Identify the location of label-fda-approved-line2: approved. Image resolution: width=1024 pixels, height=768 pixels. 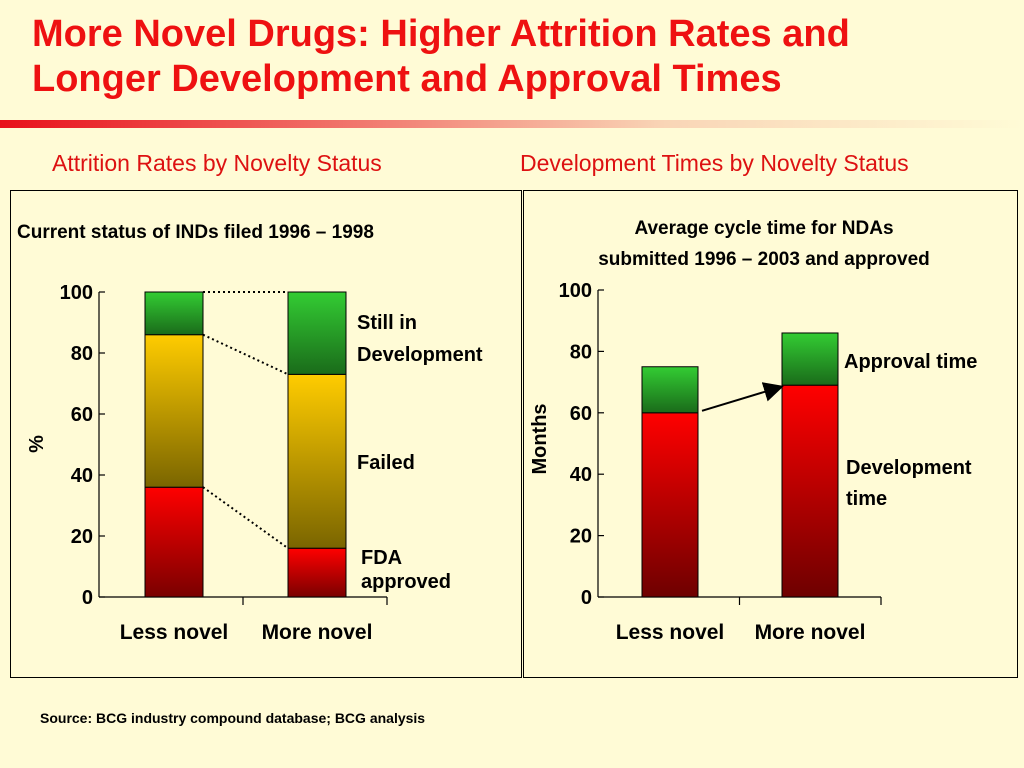
(406, 582).